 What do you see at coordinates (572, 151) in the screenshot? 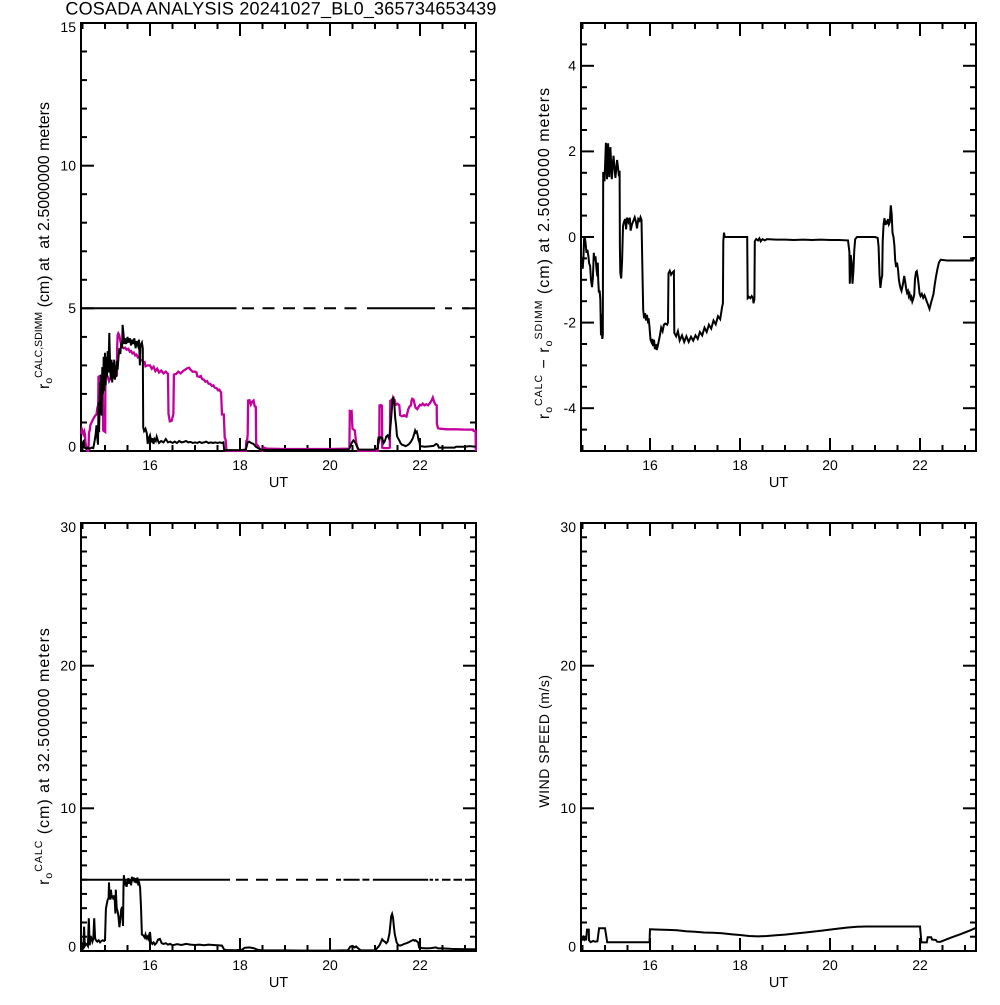
I see `svg-text: 2` at bounding box center [572, 151].